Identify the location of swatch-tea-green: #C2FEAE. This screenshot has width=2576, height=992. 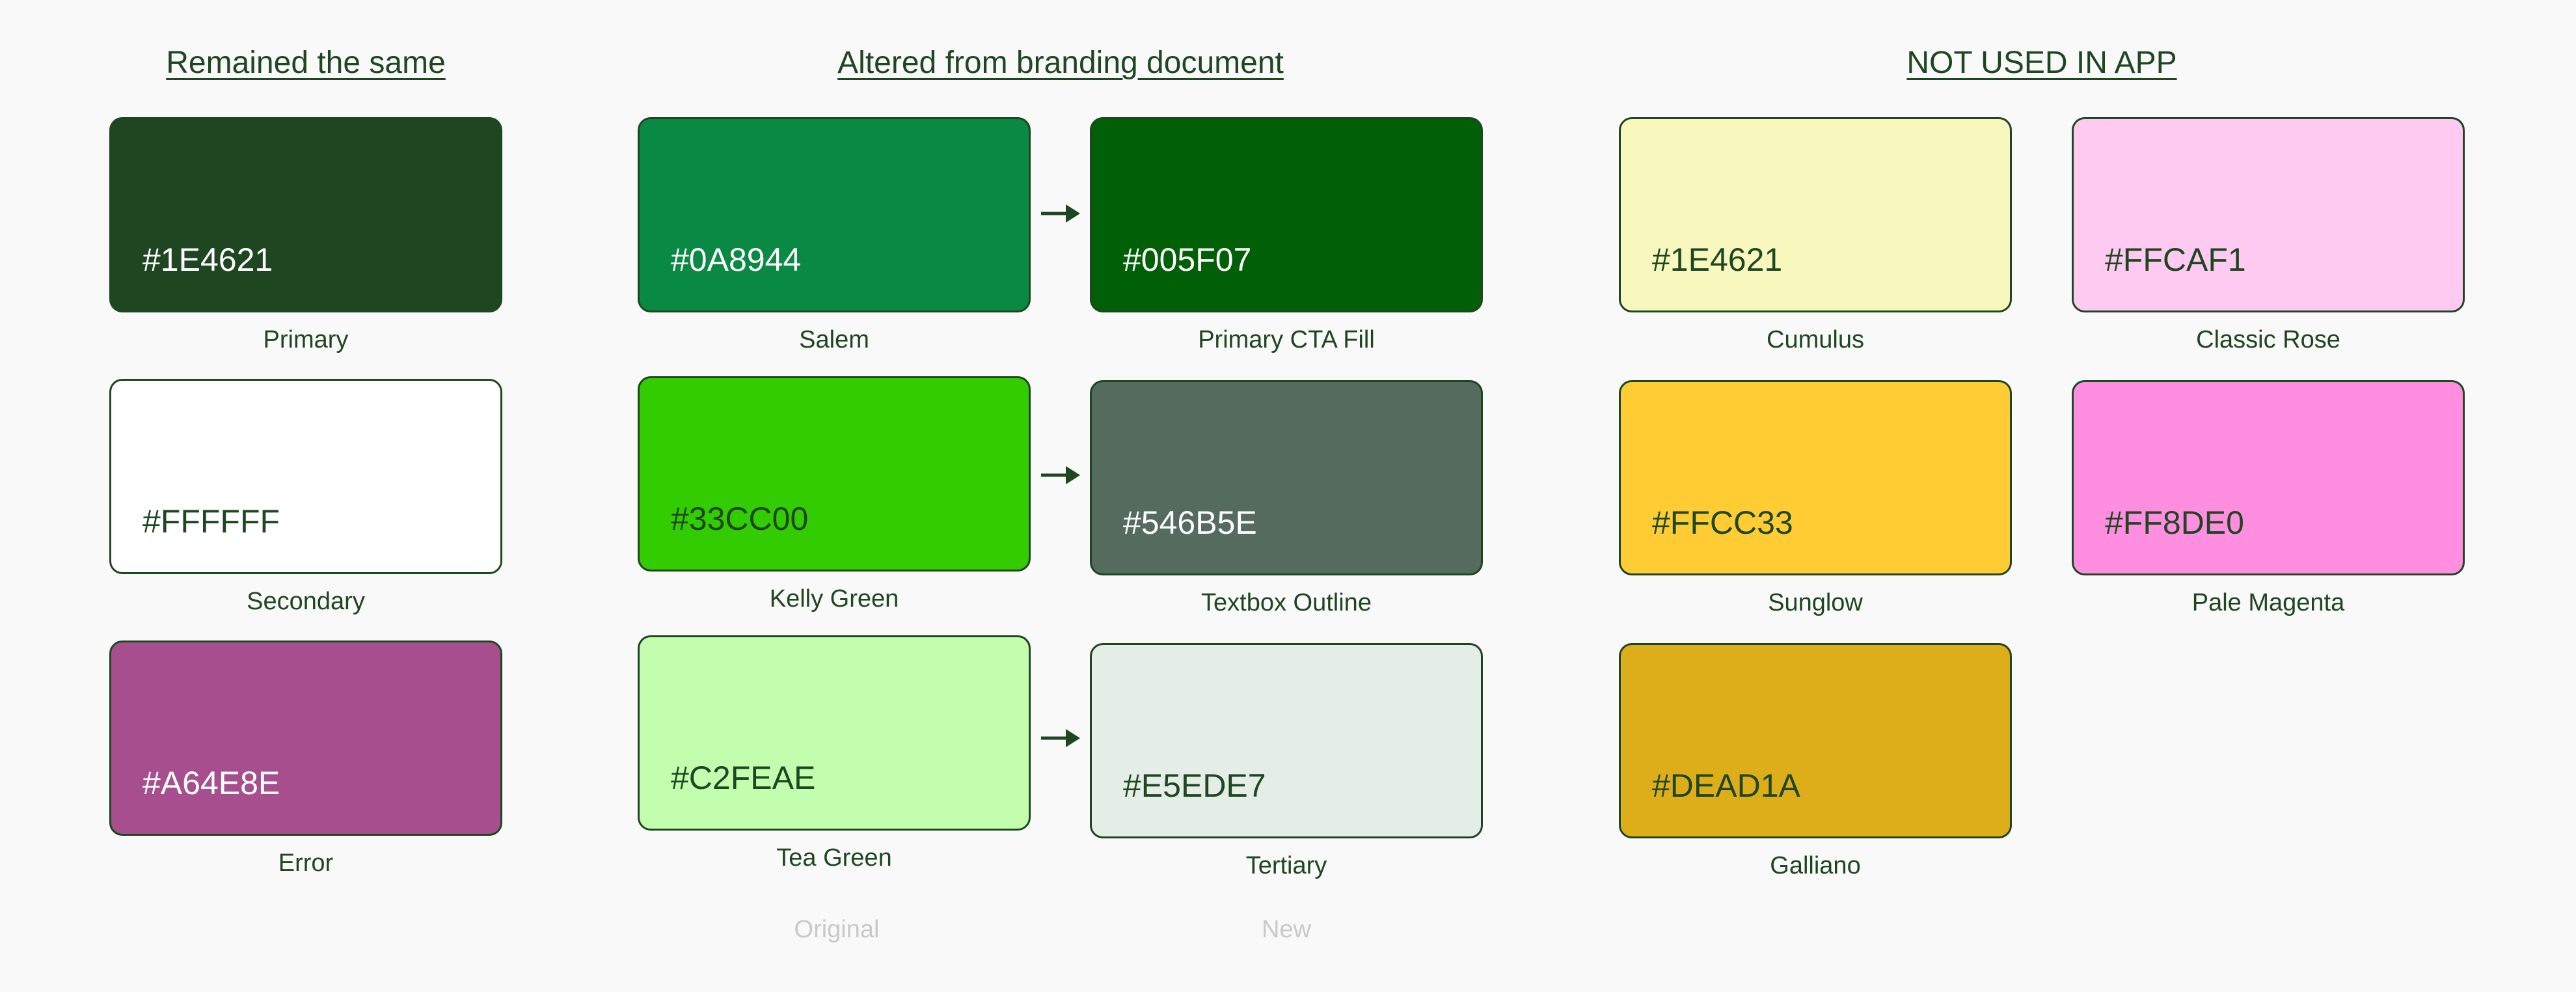
(834, 733).